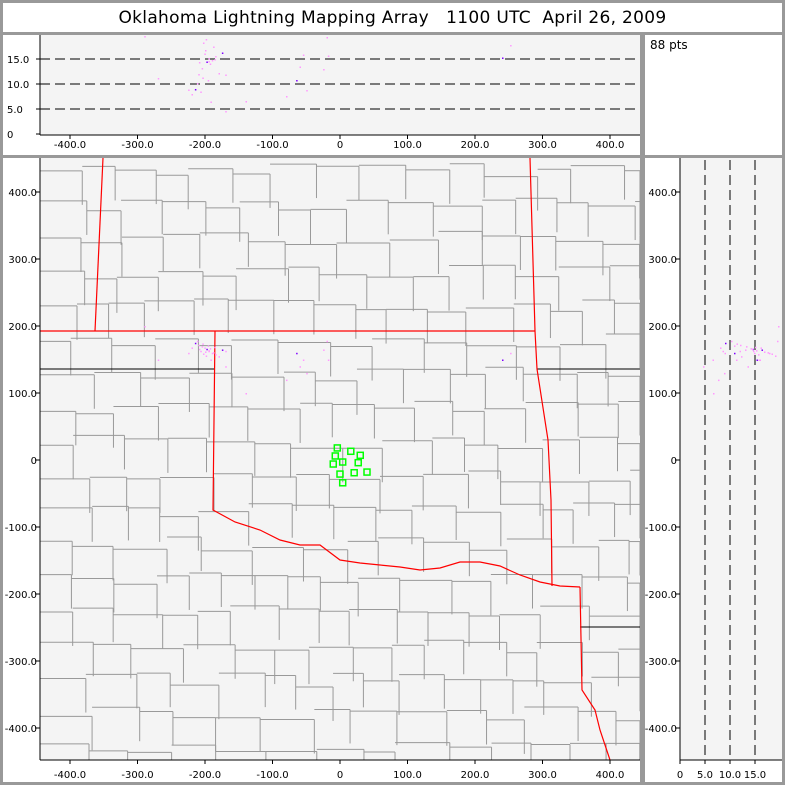 Image resolution: width=785 pixels, height=785 pixels. I want to click on x-tick-label: 200.0, so click(475, 145).